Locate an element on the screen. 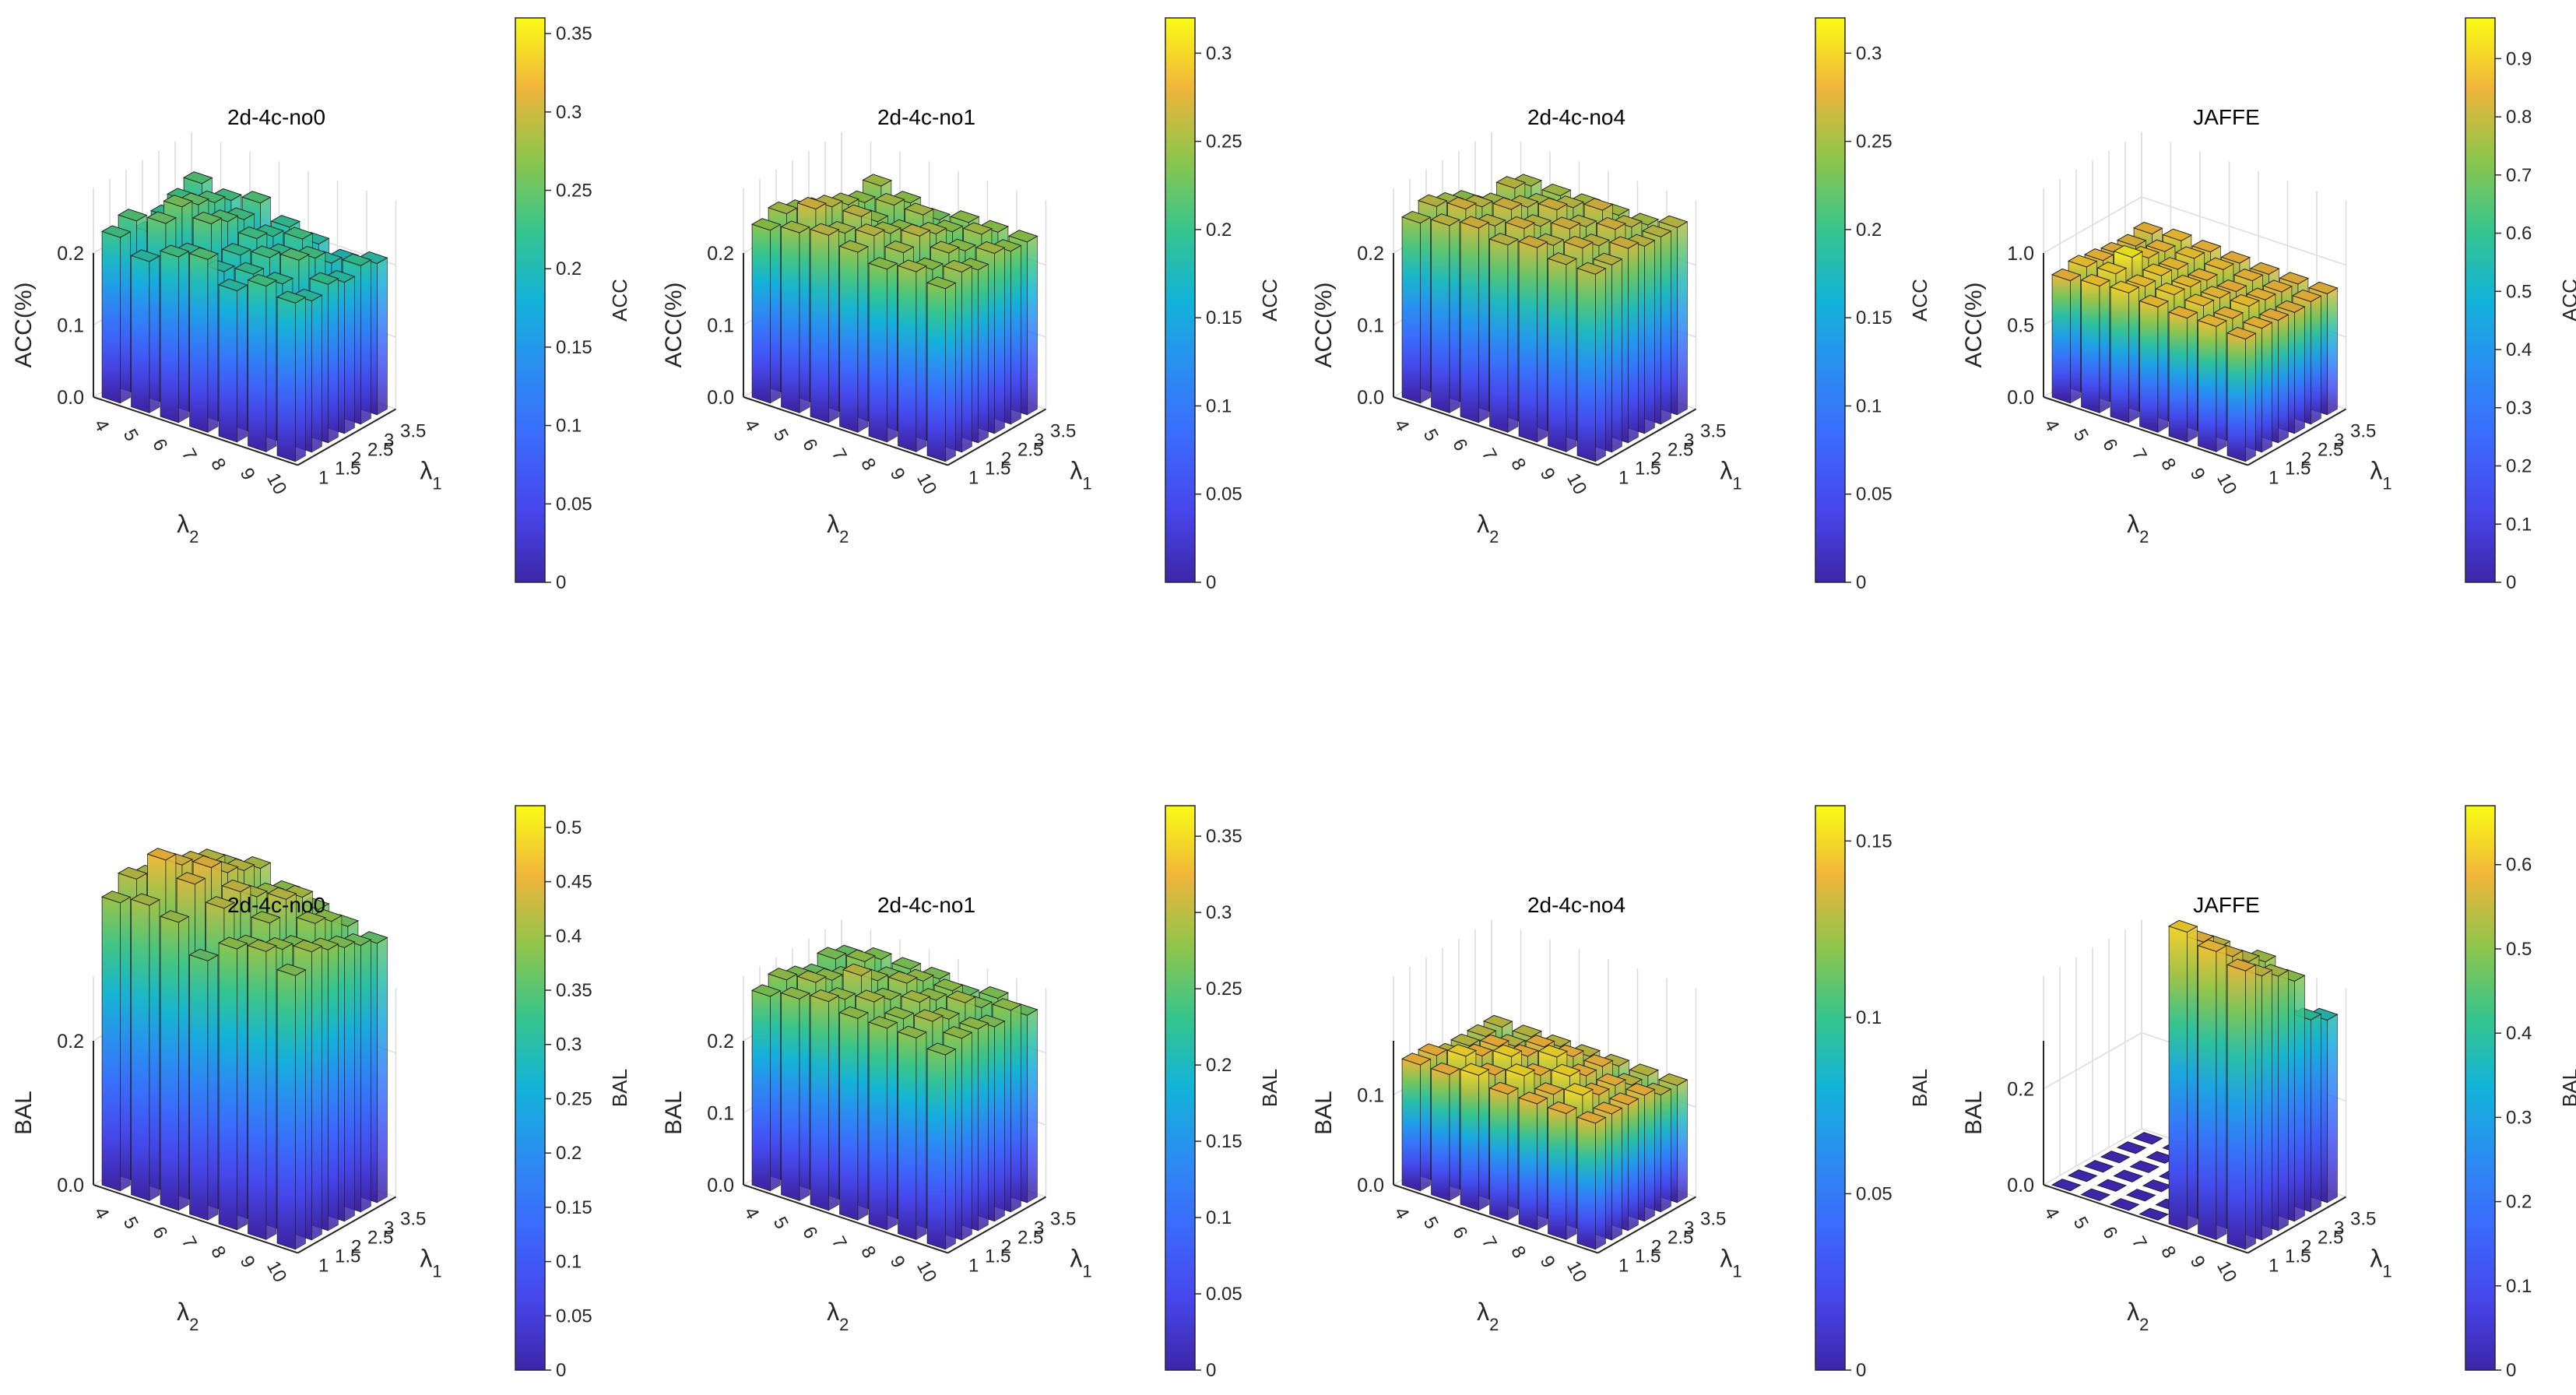 The height and width of the screenshot is (1395, 2576). axes is located at coordinates (894, 1147).